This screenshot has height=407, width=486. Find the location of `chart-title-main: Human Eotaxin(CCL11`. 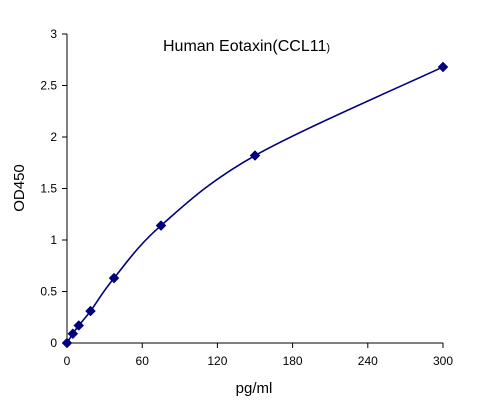

chart-title-main: Human Eotaxin(CCL11 is located at coordinates (244, 46).